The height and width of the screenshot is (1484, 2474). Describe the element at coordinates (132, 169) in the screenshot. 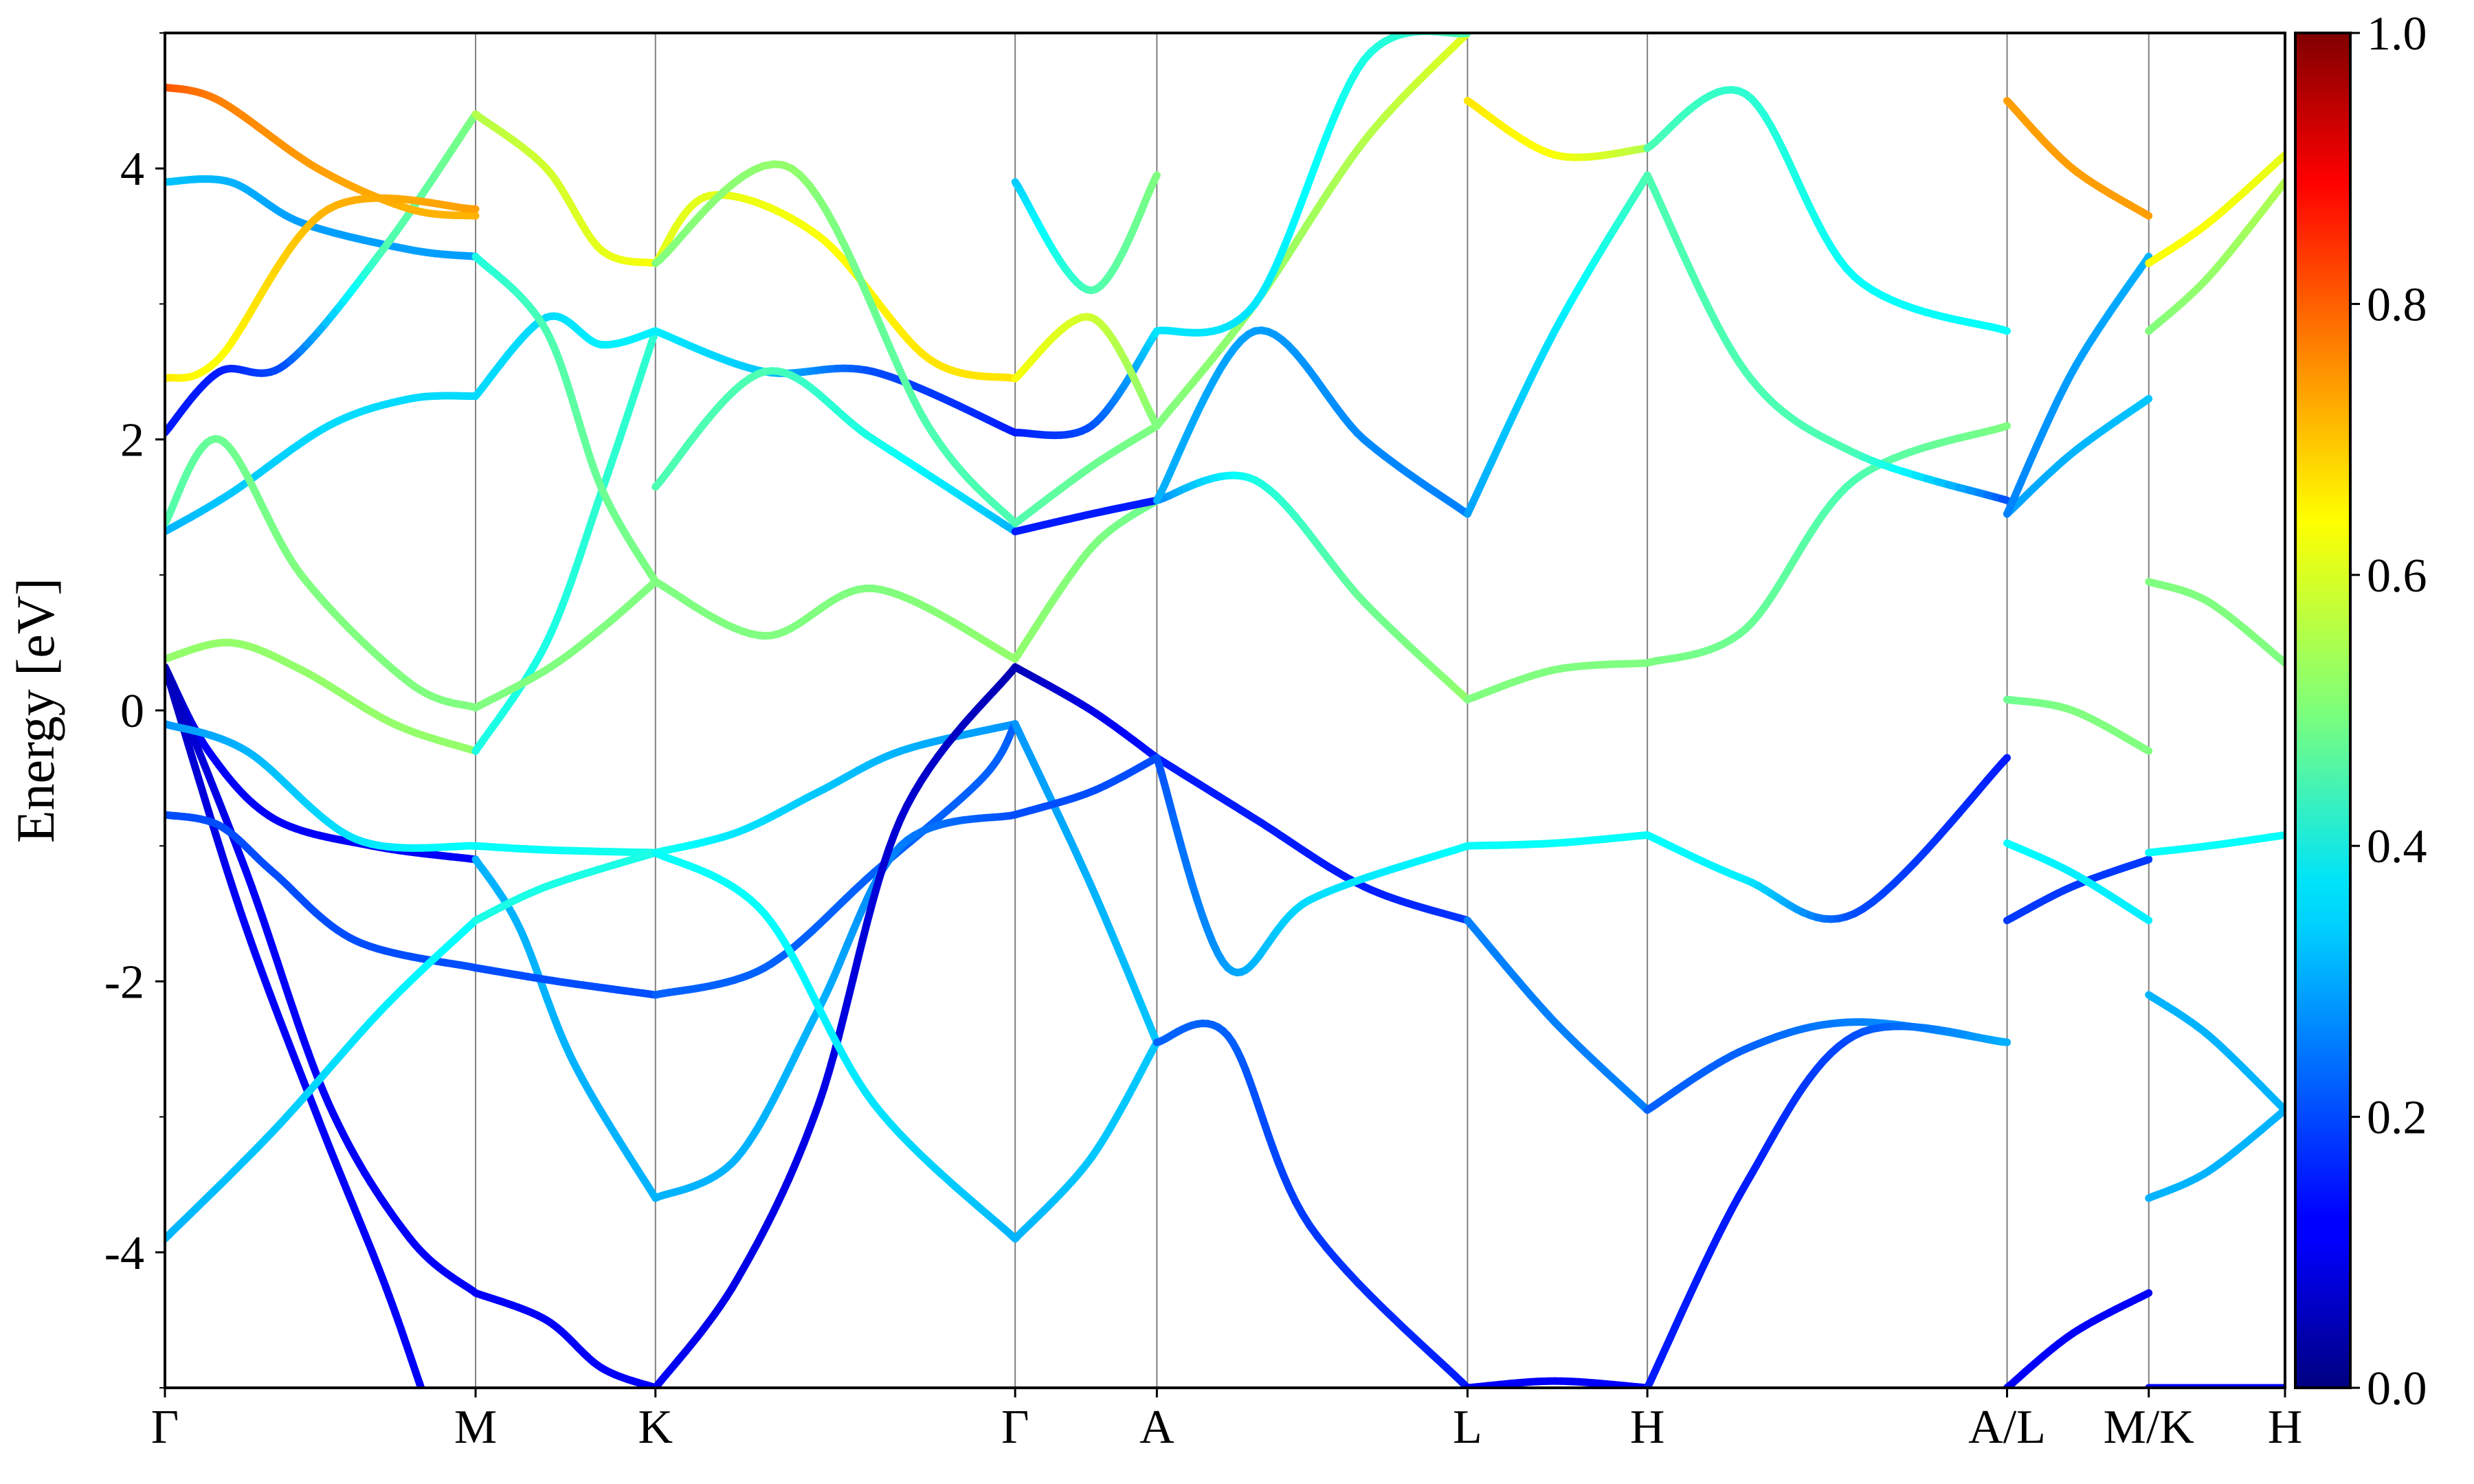

I see `y-tick-label: 4` at that location.